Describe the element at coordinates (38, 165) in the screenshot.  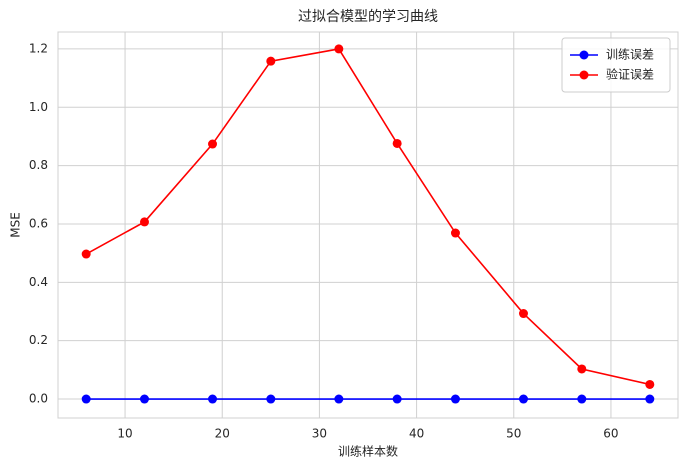
I see `y-tick-label: 0.8` at that location.